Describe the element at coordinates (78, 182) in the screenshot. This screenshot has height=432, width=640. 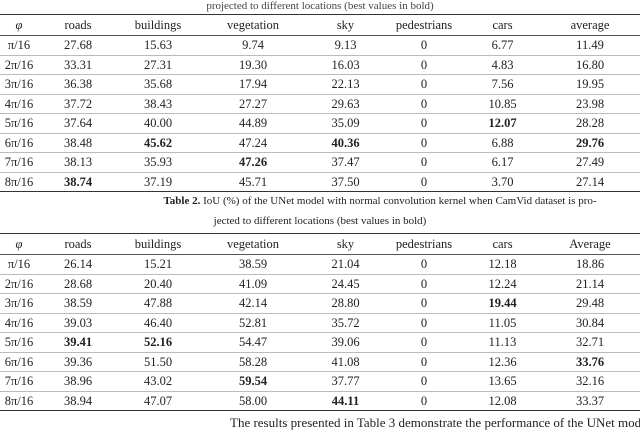
I see `table-cell: 38.74` at that location.